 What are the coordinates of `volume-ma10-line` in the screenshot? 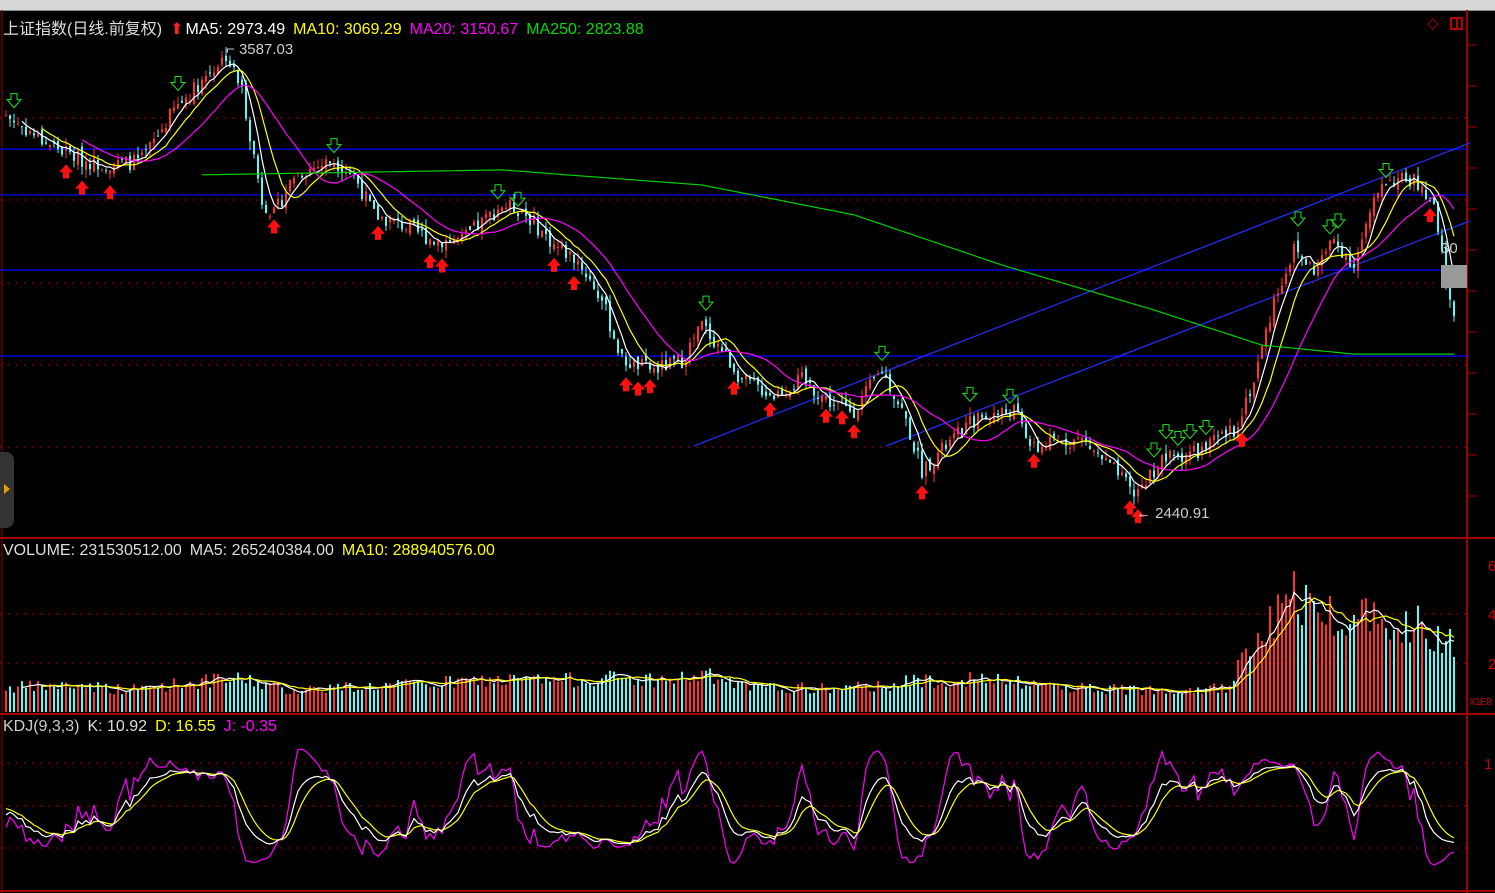 It's located at (748, 645).